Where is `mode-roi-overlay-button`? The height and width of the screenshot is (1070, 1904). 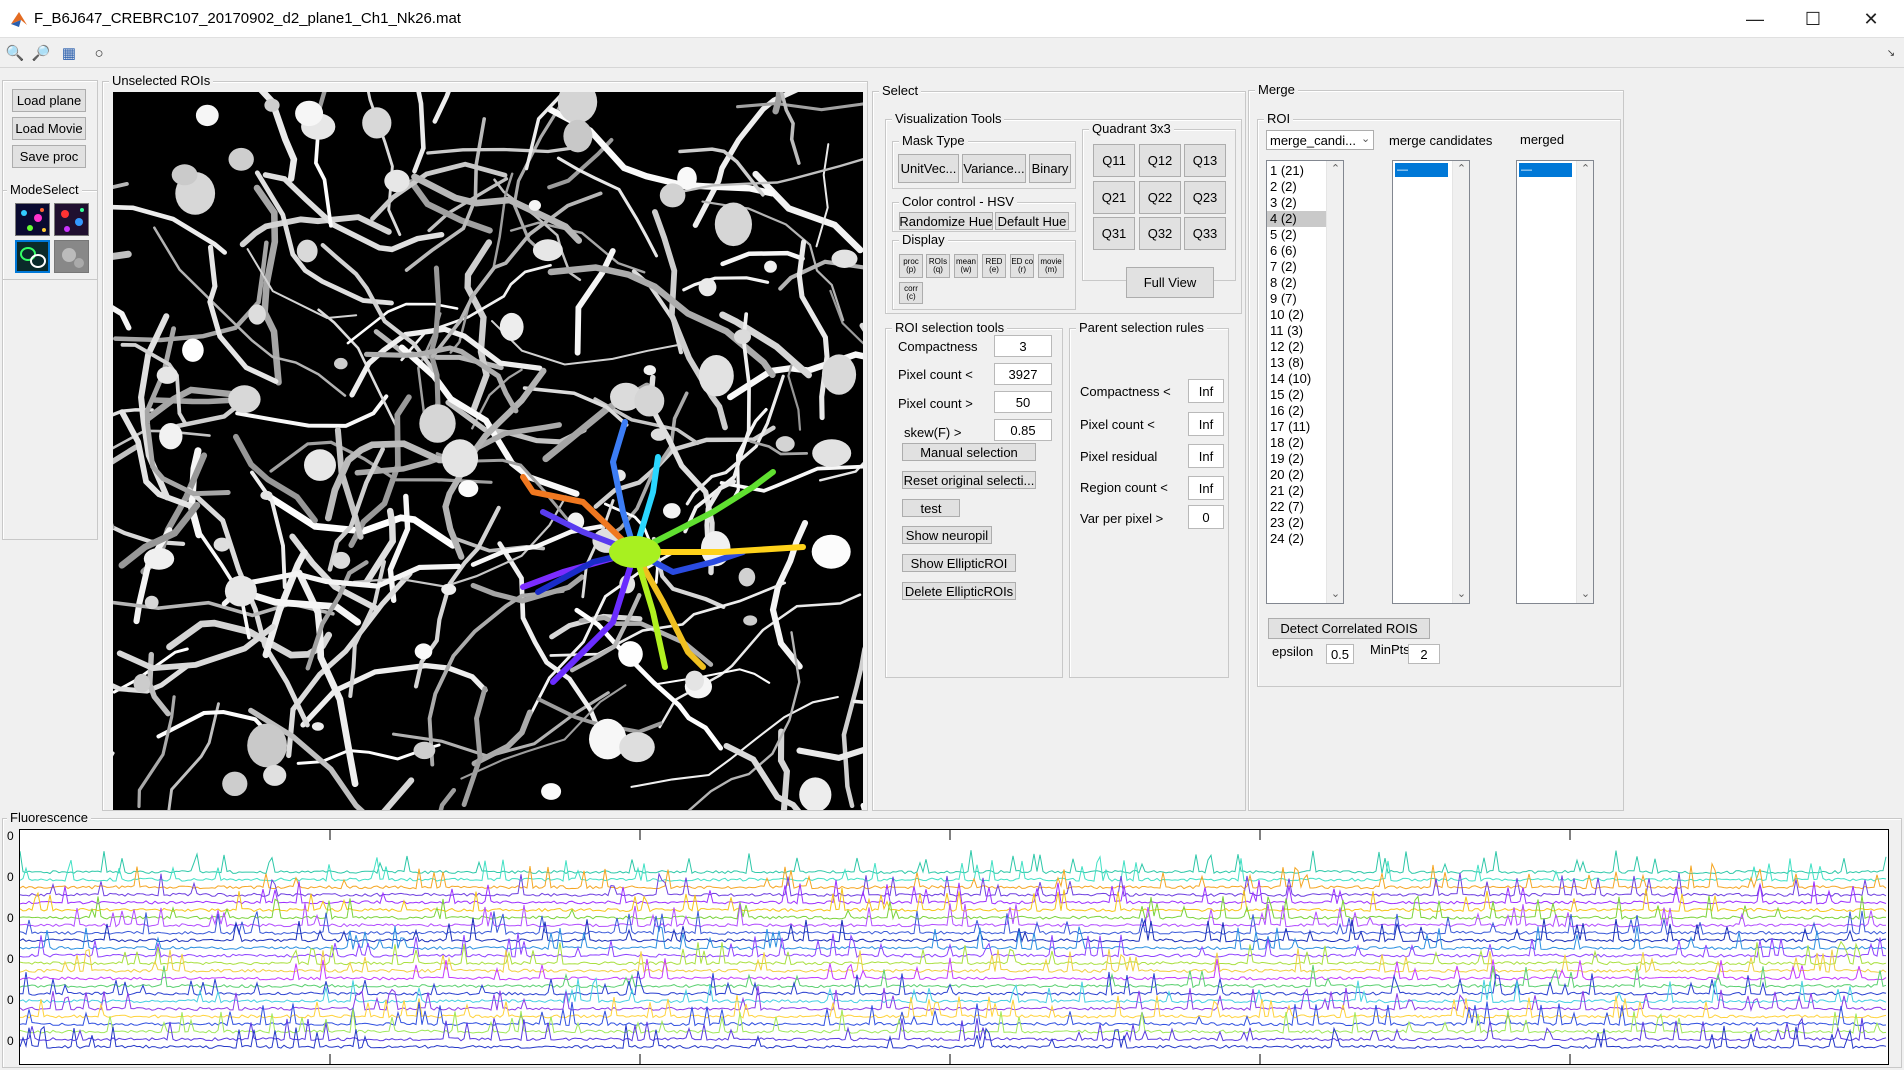 mode-roi-overlay-button is located at coordinates (71, 219).